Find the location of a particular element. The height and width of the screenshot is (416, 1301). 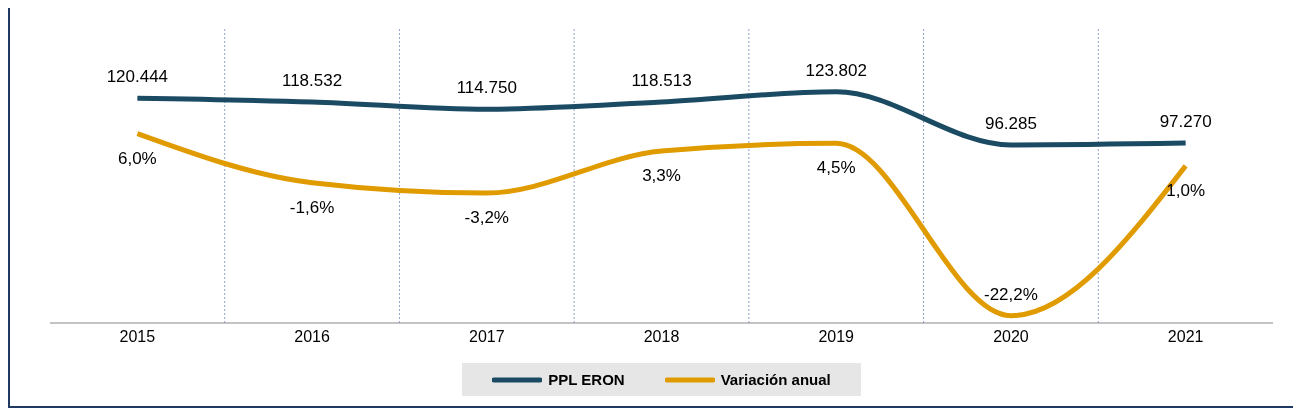

x-tick-label: 2020 is located at coordinates (1011, 337).